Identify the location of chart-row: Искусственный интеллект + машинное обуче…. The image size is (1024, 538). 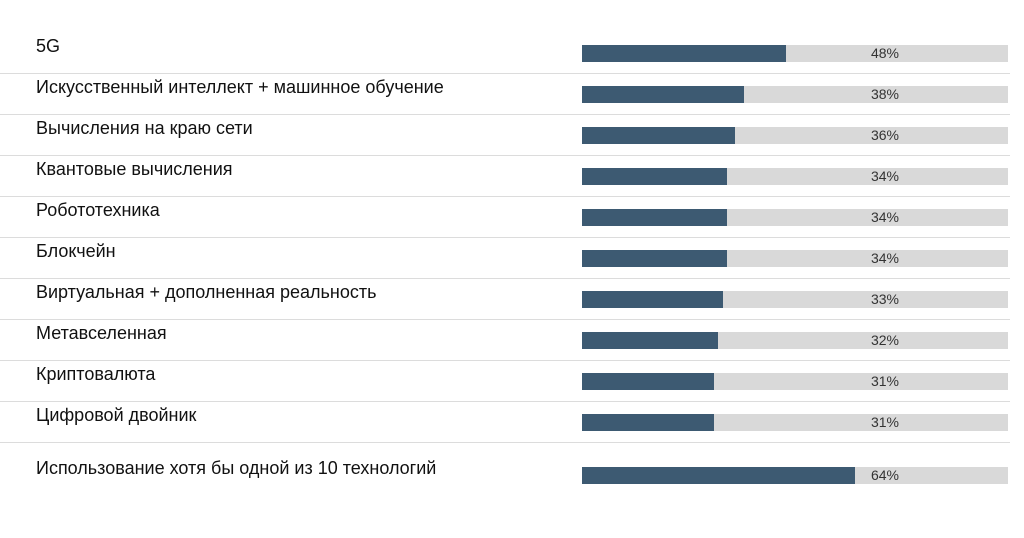
(505, 94).